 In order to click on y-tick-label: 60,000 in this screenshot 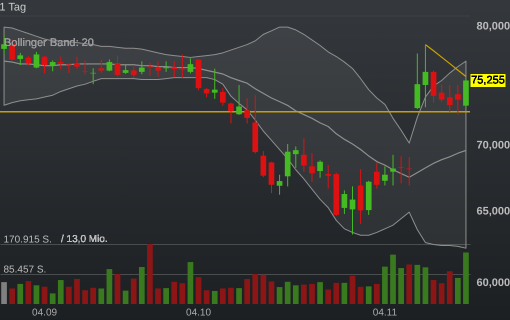, I will do `click(493, 283)`.